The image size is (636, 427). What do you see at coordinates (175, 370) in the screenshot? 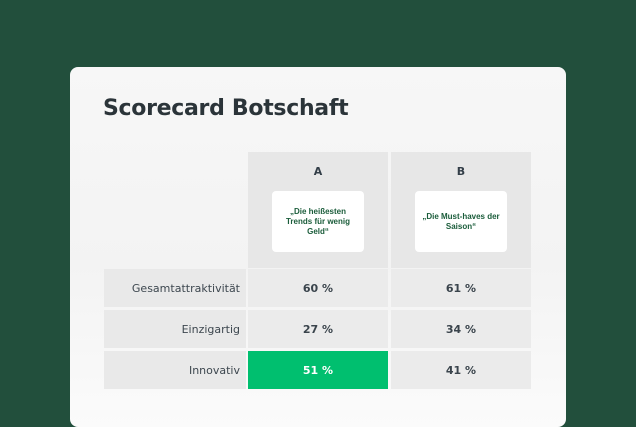
I see `row-label-innovativ: Innovativ` at bounding box center [175, 370].